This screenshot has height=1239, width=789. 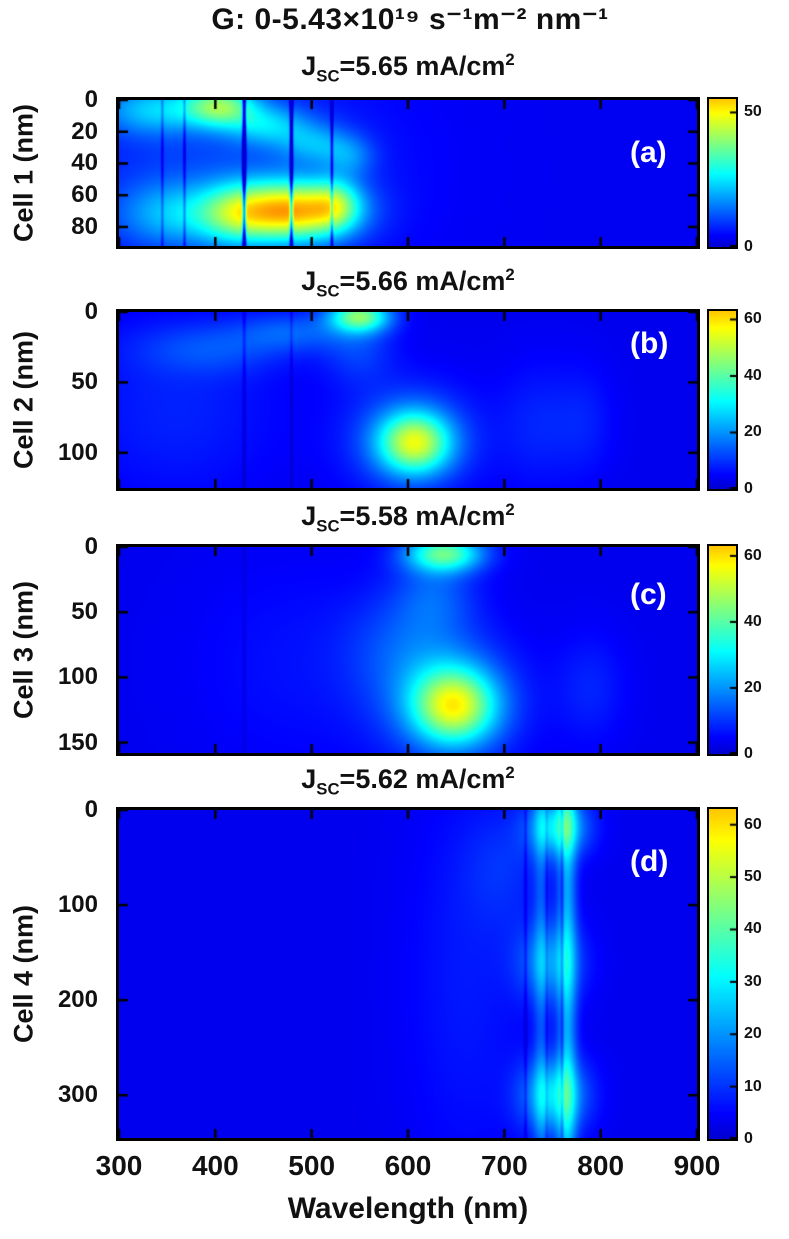 What do you see at coordinates (422, 779) in the screenshot?
I see `jsc-value: =5.62 mA/cm` at bounding box center [422, 779].